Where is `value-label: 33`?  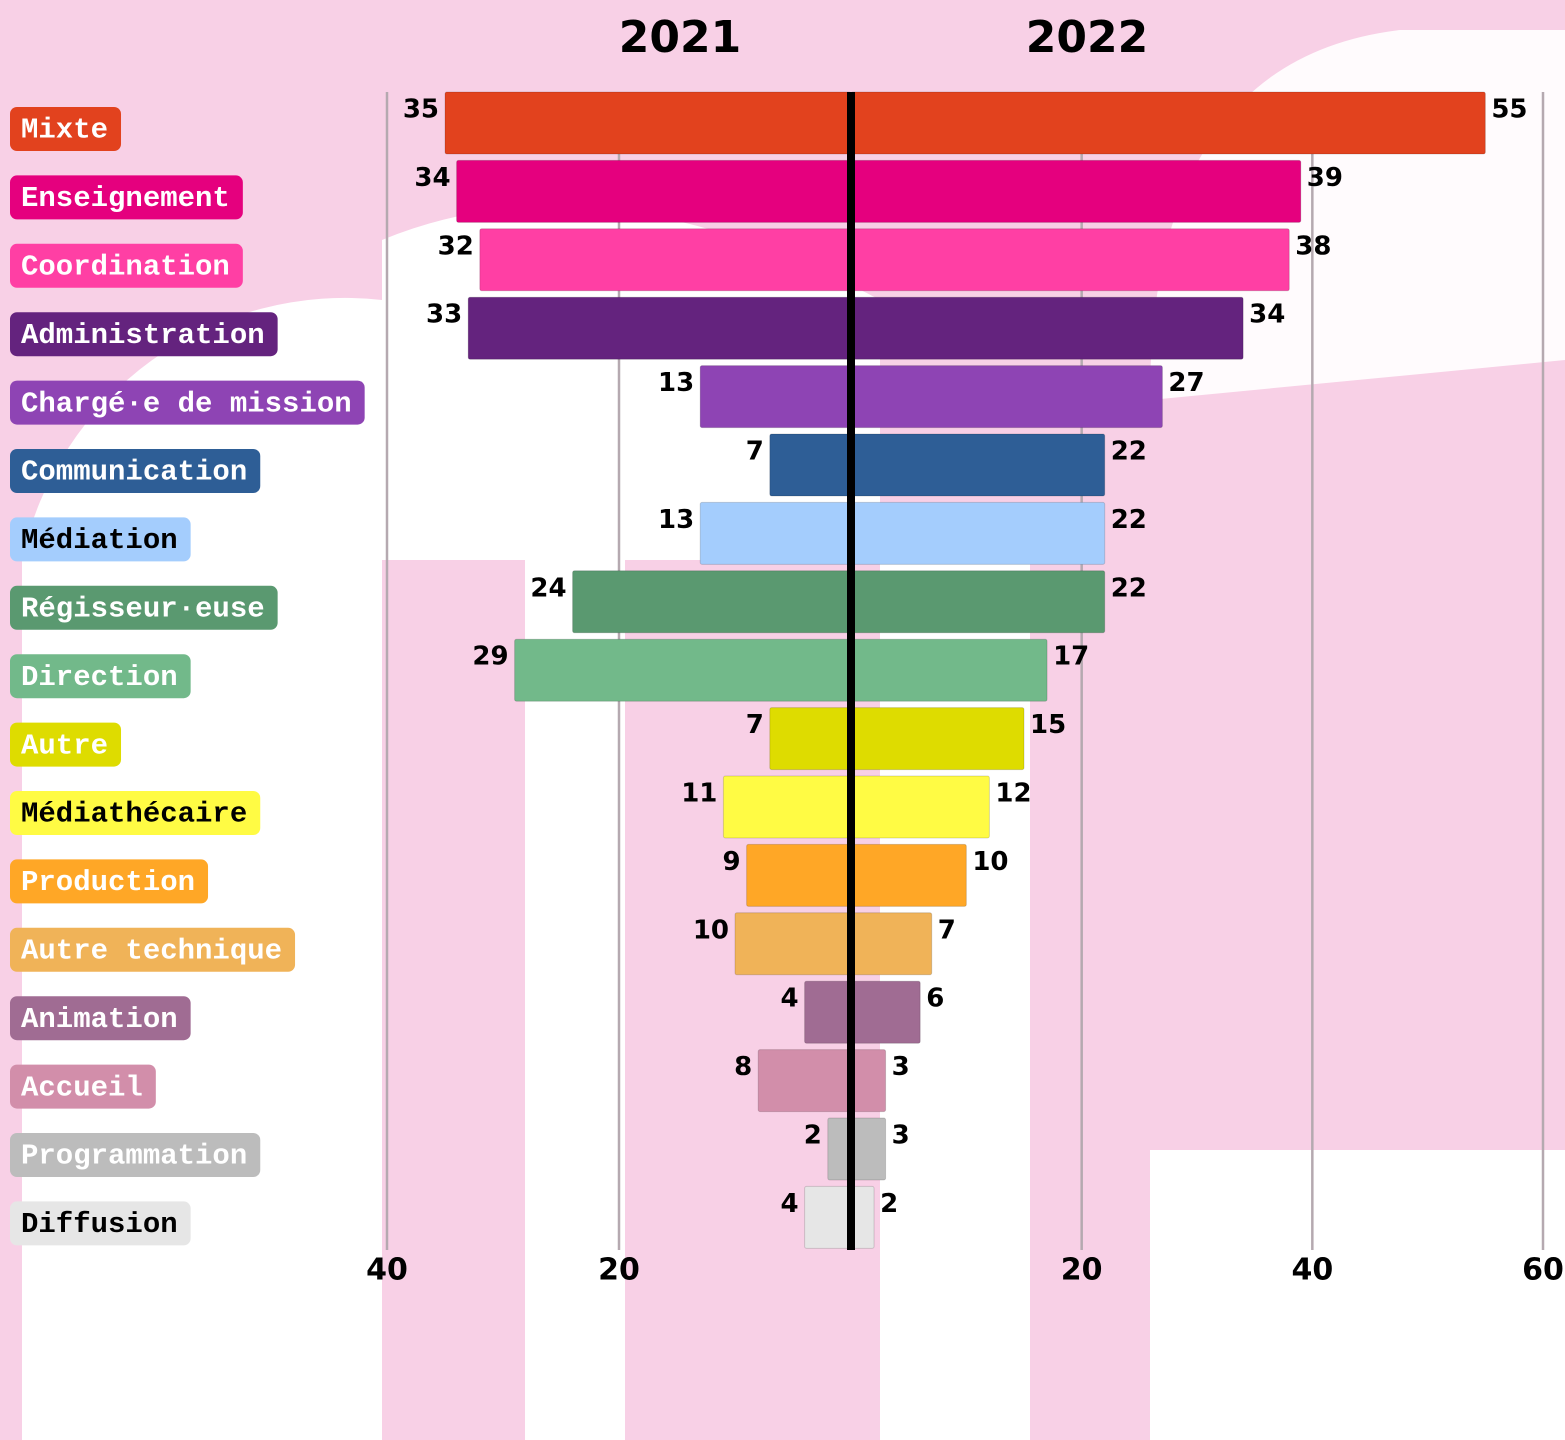
value-label: 33 is located at coordinates (444, 315).